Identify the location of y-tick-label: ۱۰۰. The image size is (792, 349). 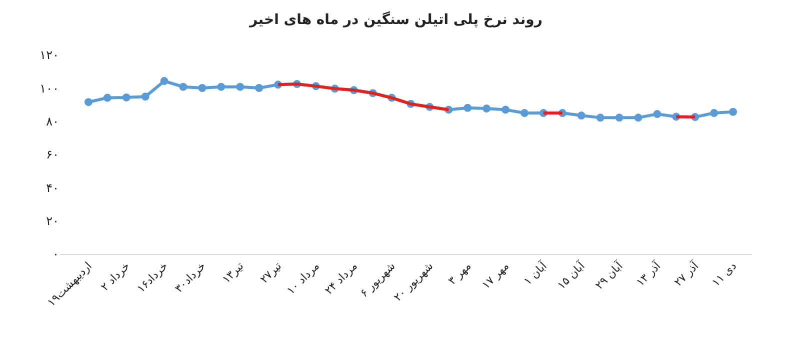
(49, 88).